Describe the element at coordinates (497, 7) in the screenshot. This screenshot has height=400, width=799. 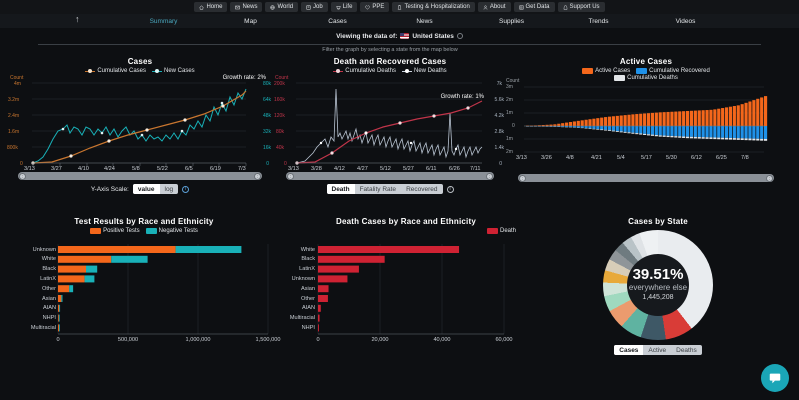
I see `topnav-label: About` at that location.